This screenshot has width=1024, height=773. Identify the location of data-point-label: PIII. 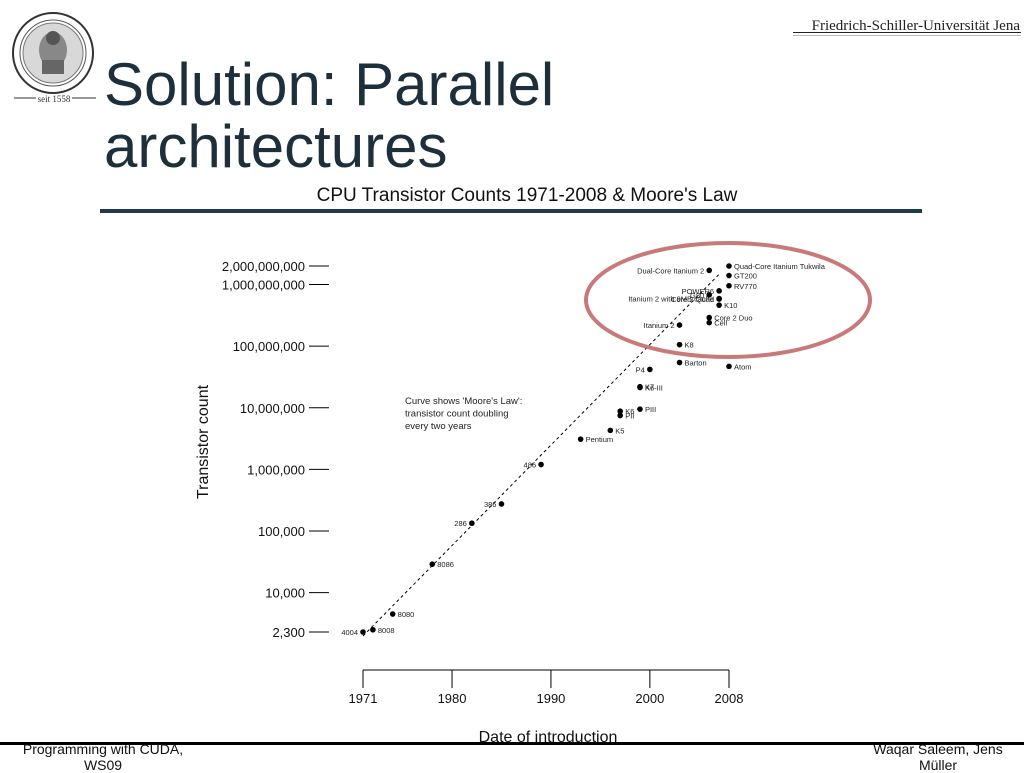
(650, 409).